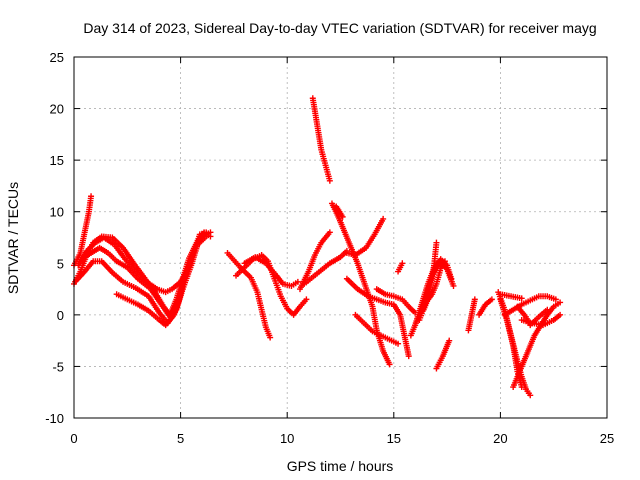 The height and width of the screenshot is (480, 640). I want to click on y-tick-label: 25, so click(57, 57).